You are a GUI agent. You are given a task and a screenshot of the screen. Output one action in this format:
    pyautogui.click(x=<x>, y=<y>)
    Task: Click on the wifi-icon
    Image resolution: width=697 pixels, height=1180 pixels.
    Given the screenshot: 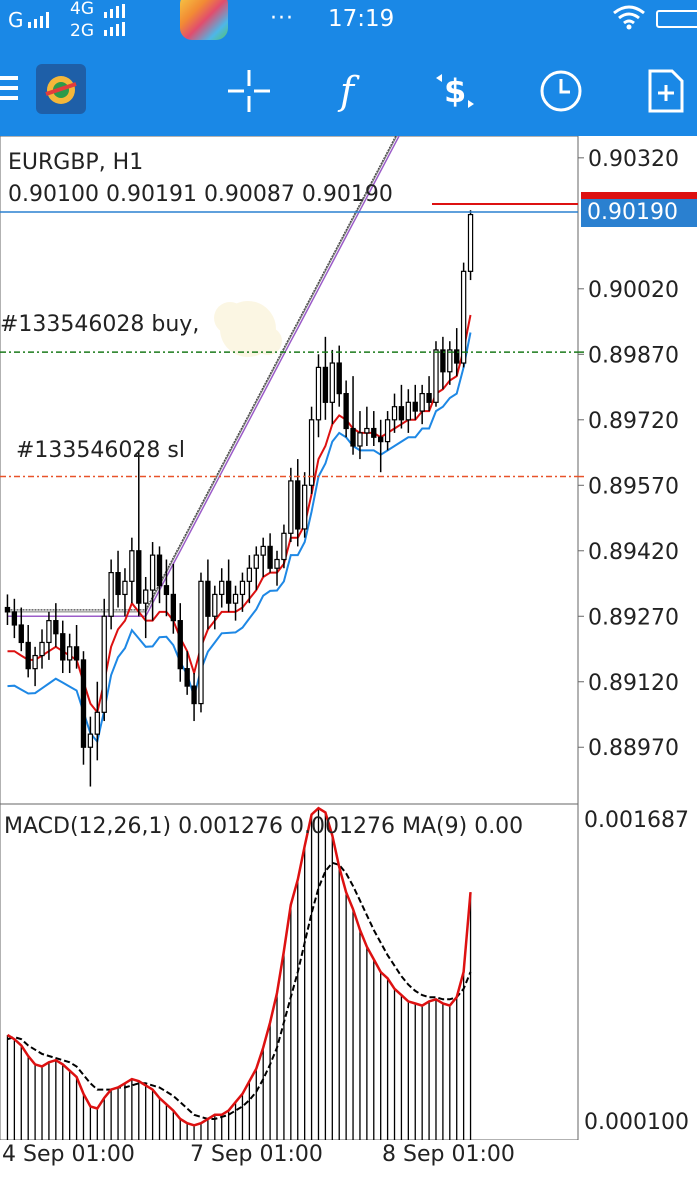 What is the action you would take?
    pyautogui.click(x=629, y=17)
    